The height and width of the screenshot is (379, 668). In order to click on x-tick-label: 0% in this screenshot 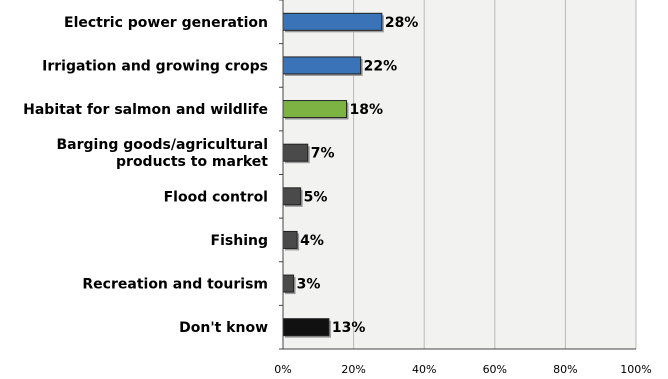, I will do `click(282, 369)`.